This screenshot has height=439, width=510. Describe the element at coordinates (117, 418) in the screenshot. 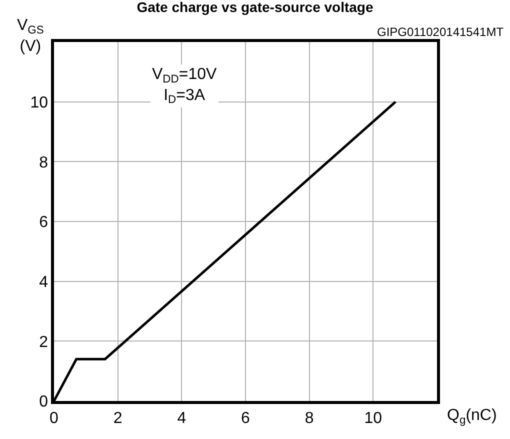

I see `x-tick-label: 2` at that location.